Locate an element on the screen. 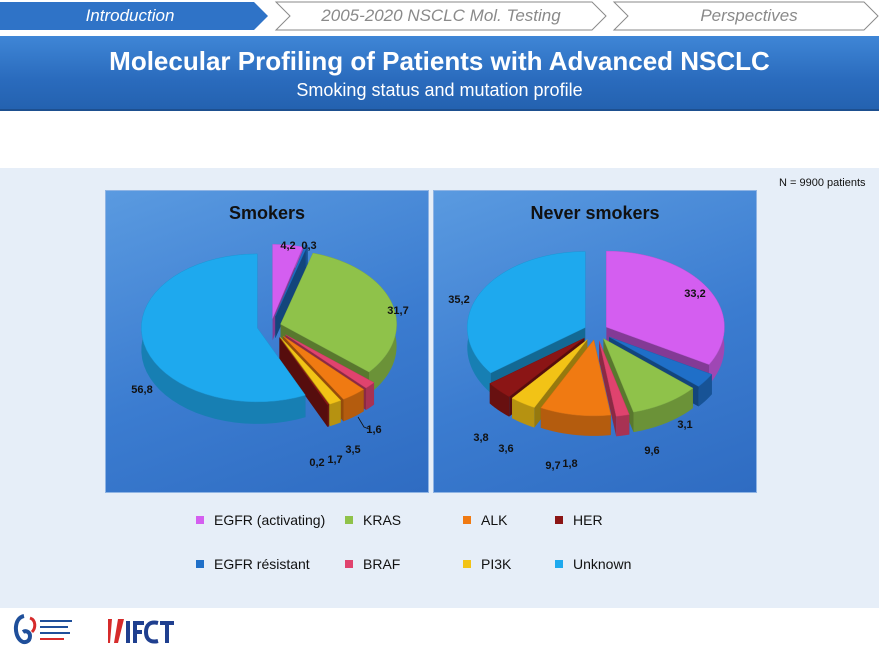  data-label: 3,5 is located at coordinates (352, 450).